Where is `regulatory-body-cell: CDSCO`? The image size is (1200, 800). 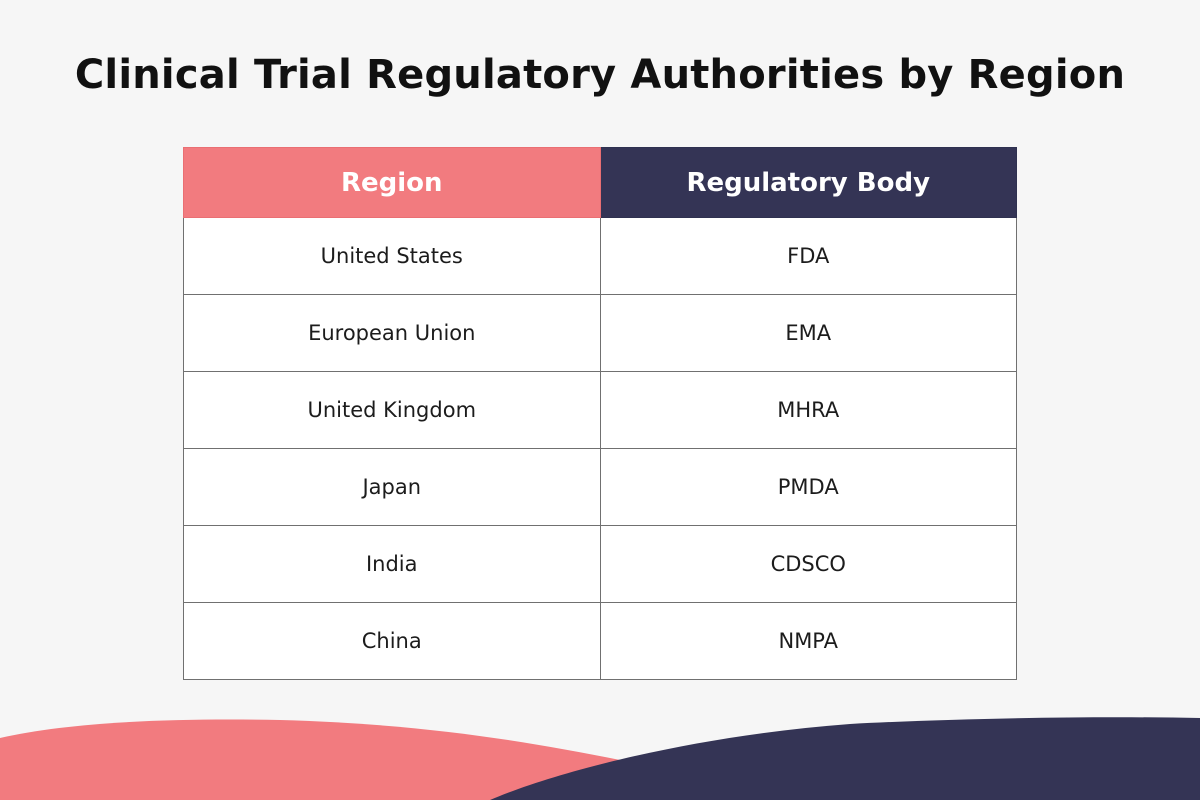
regulatory-body-cell: CDSCO is located at coordinates (808, 564).